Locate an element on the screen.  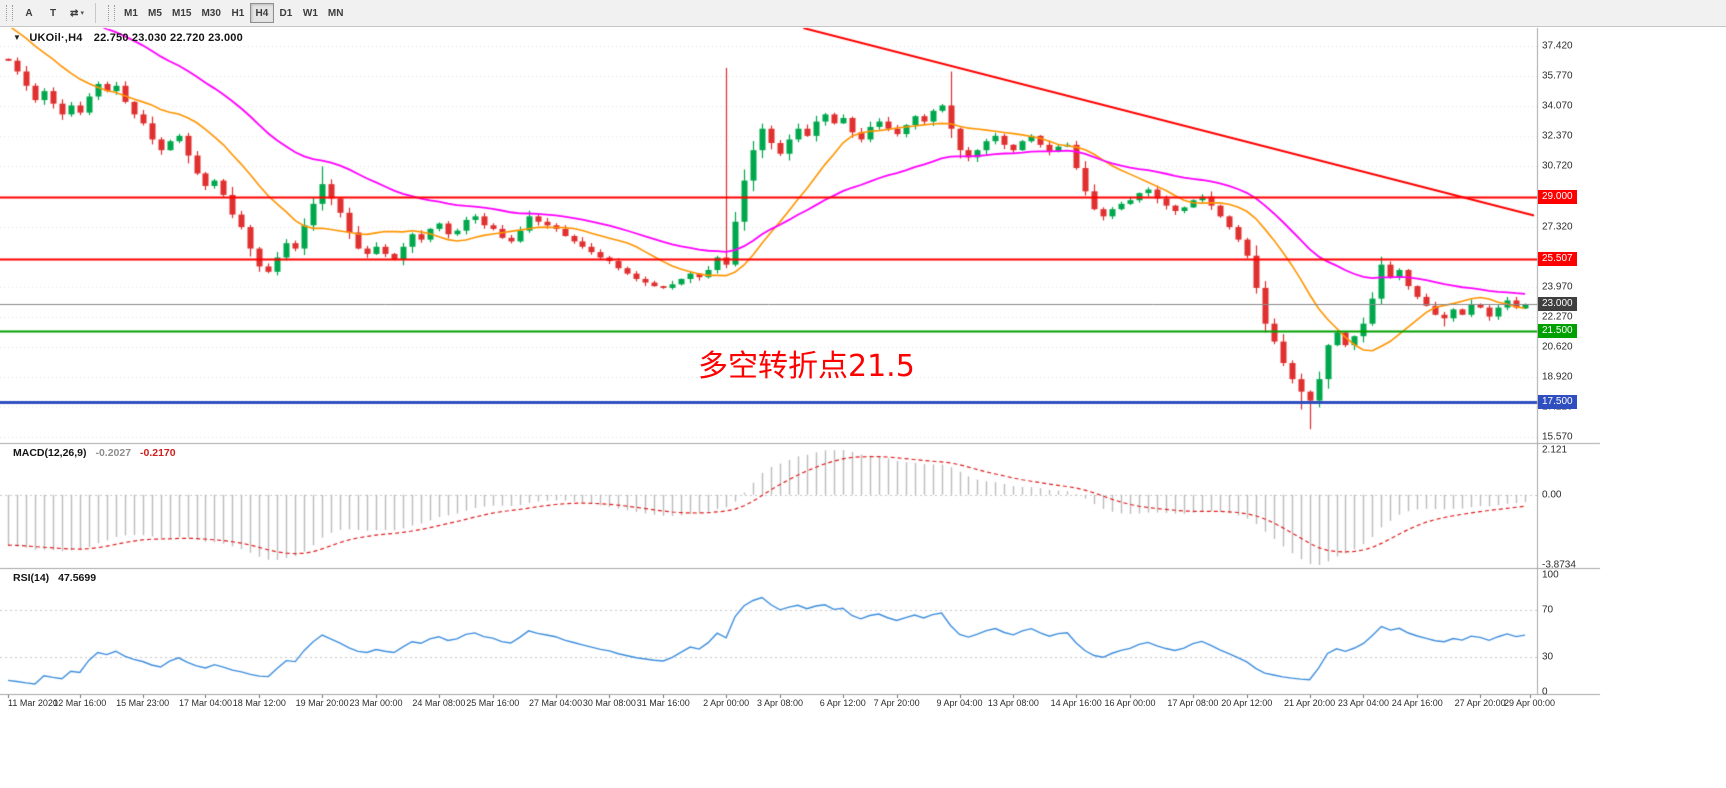
time-tick-label: 20 Apr 12:00 is located at coordinates (1247, 703).